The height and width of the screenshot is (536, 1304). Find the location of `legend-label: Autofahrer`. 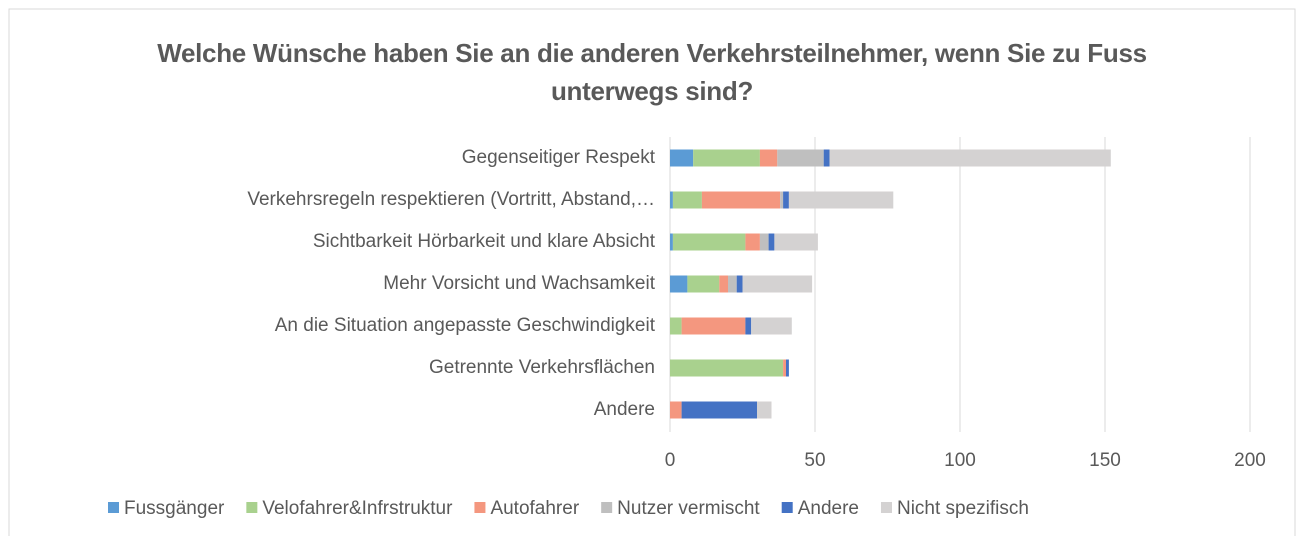

legend-label: Autofahrer is located at coordinates (534, 508).